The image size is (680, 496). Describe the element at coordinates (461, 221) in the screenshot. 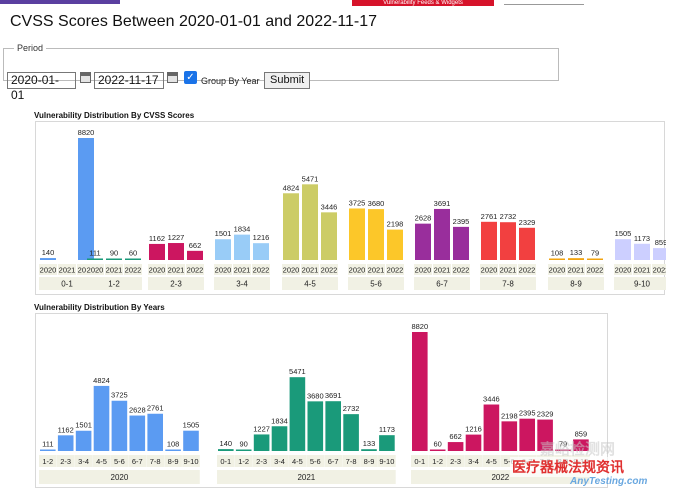

I see `data-label: 2395` at that location.